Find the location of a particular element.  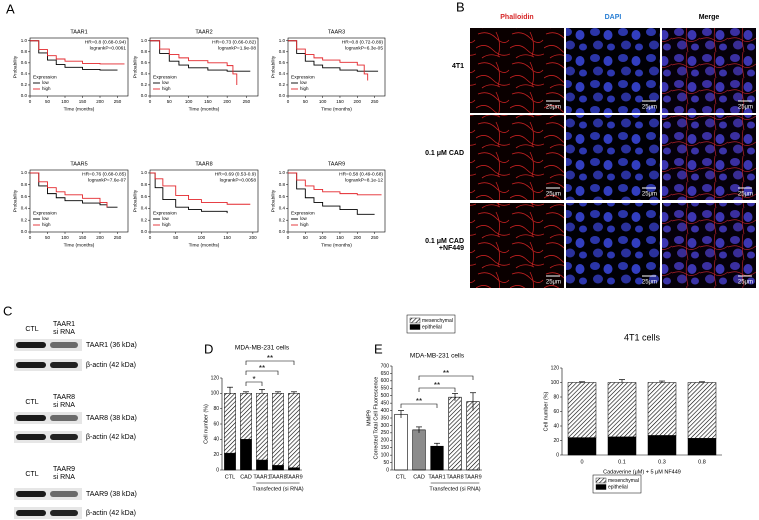

chart-title: TAAR8 is located at coordinates (203, 164).